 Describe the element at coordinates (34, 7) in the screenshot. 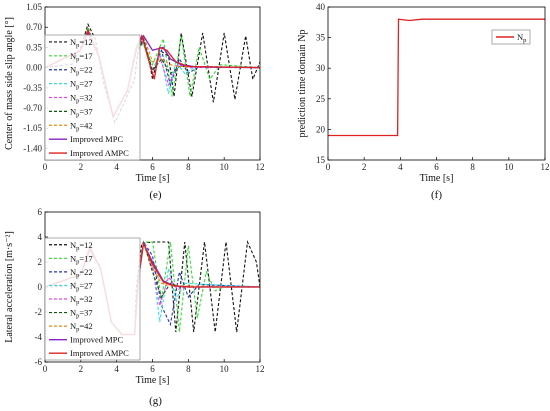

I see `y-tick-label: 1.05` at that location.